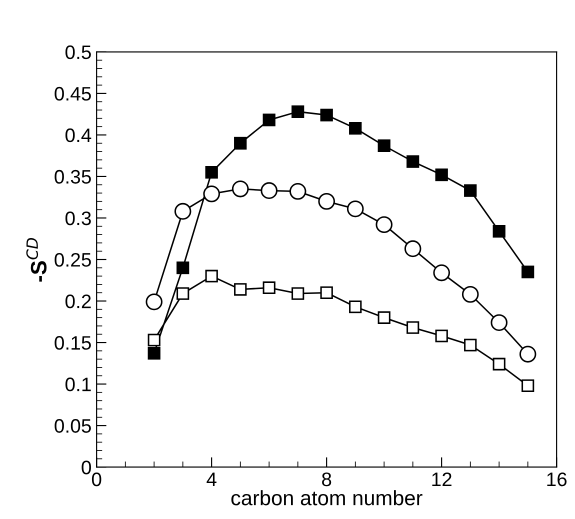 Image resolution: width=575 pixels, height=519 pixels. Describe the element at coordinates (78, 301) in the screenshot. I see `y-tick-label: 0.2` at that location.